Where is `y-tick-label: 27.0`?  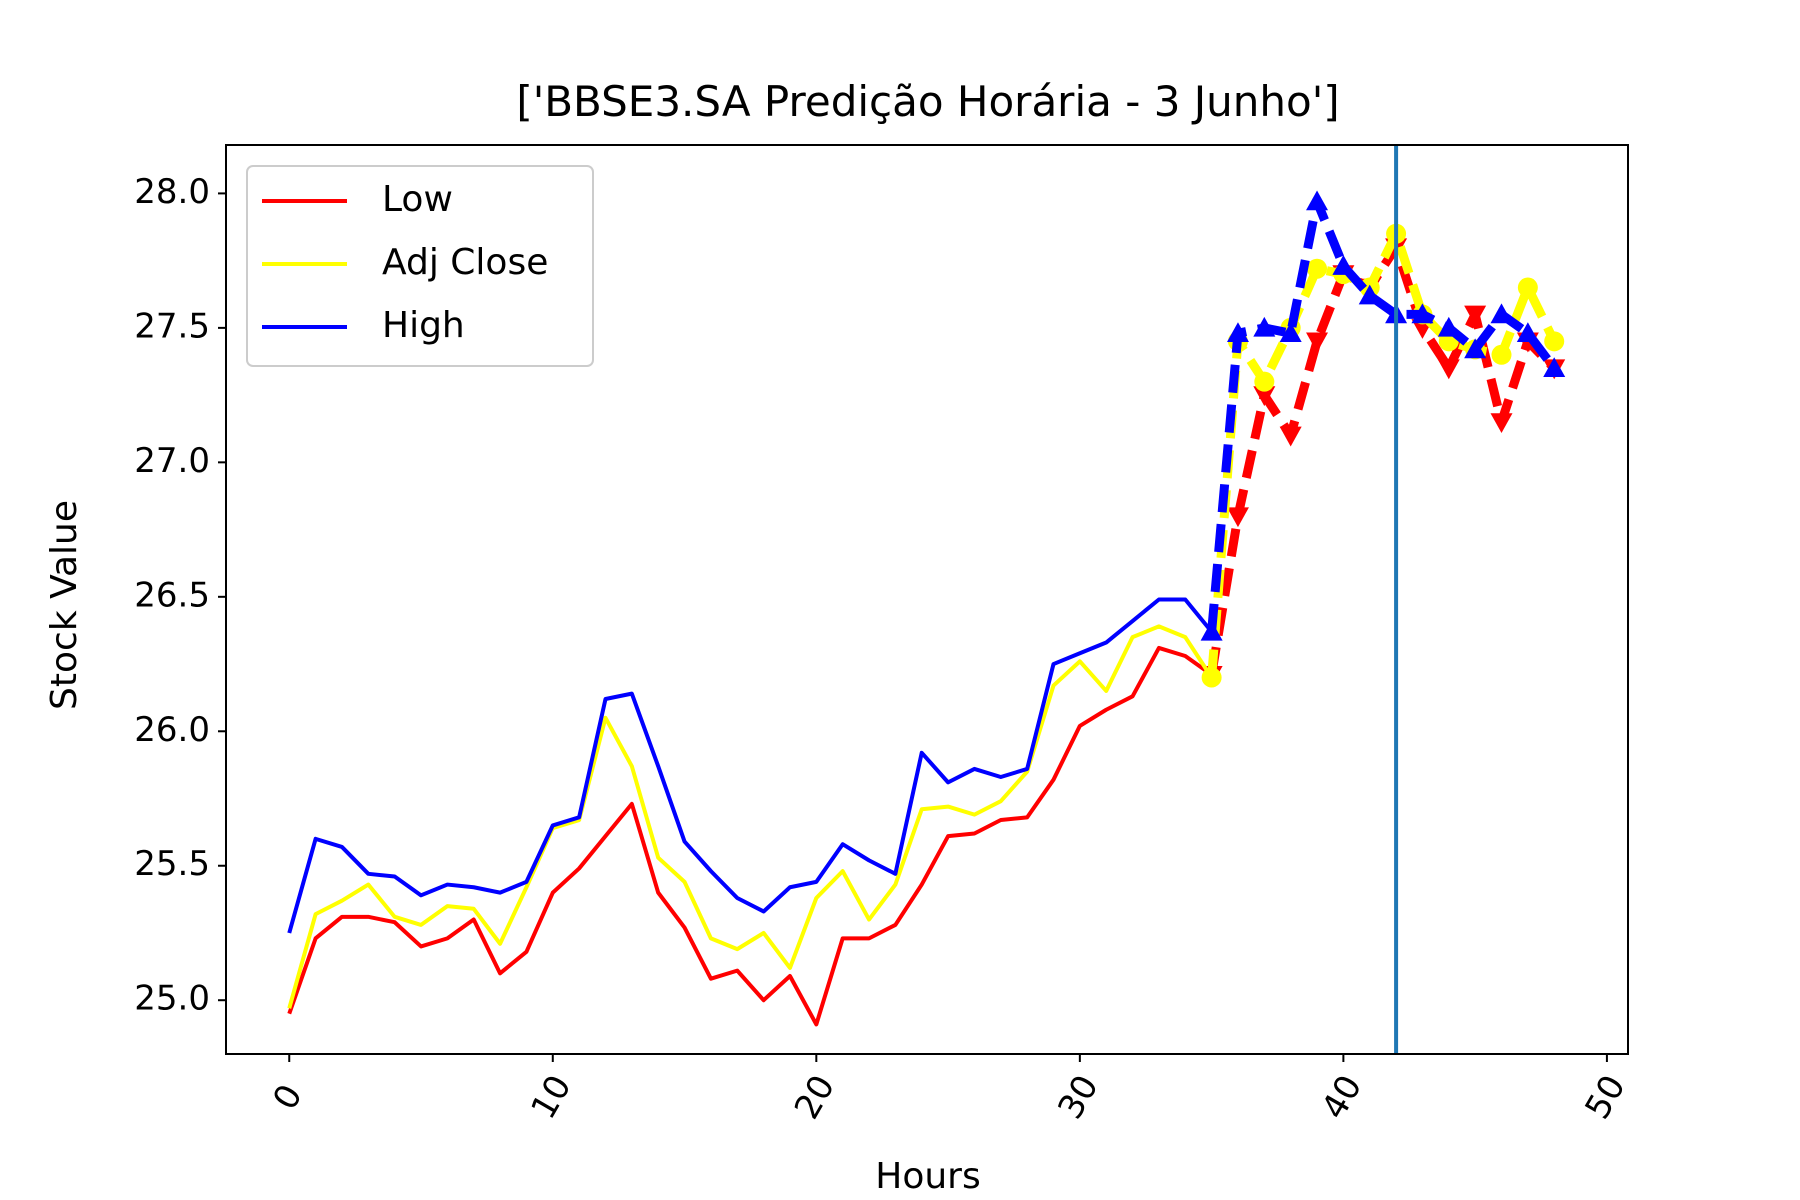 y-tick-label: 27.0 is located at coordinates (172, 461).